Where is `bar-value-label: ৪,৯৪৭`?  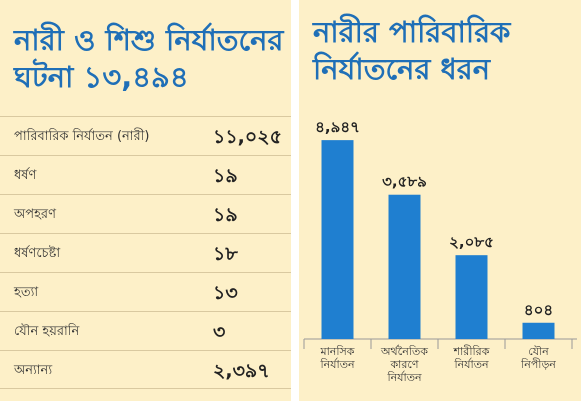
bar-value-label: ৪,৯৪৭ is located at coordinates (337, 127).